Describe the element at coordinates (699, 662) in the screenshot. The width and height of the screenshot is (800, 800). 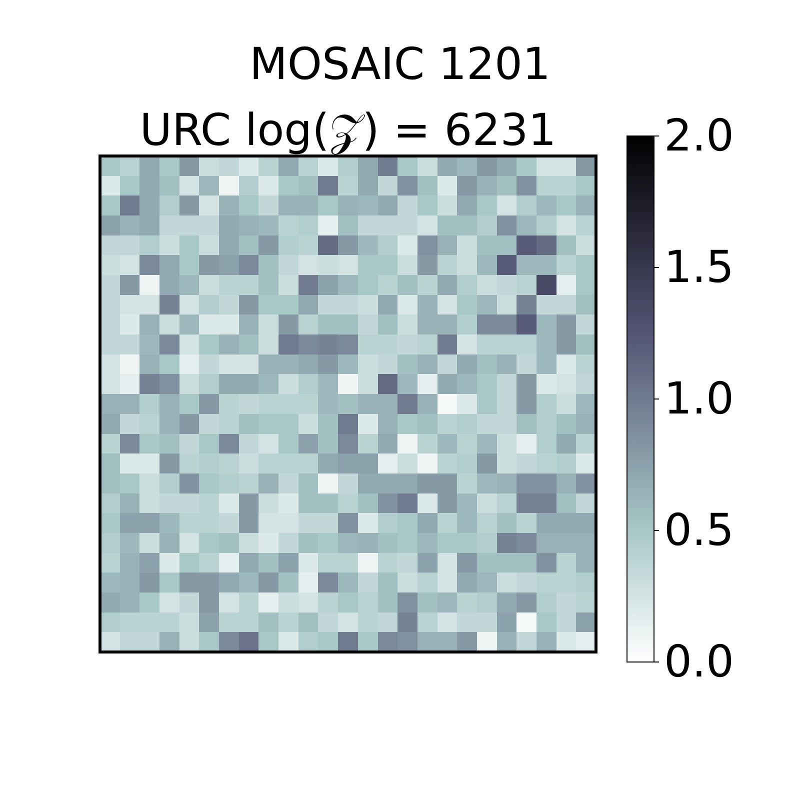
I see `color-bar-label: 0.0` at that location.